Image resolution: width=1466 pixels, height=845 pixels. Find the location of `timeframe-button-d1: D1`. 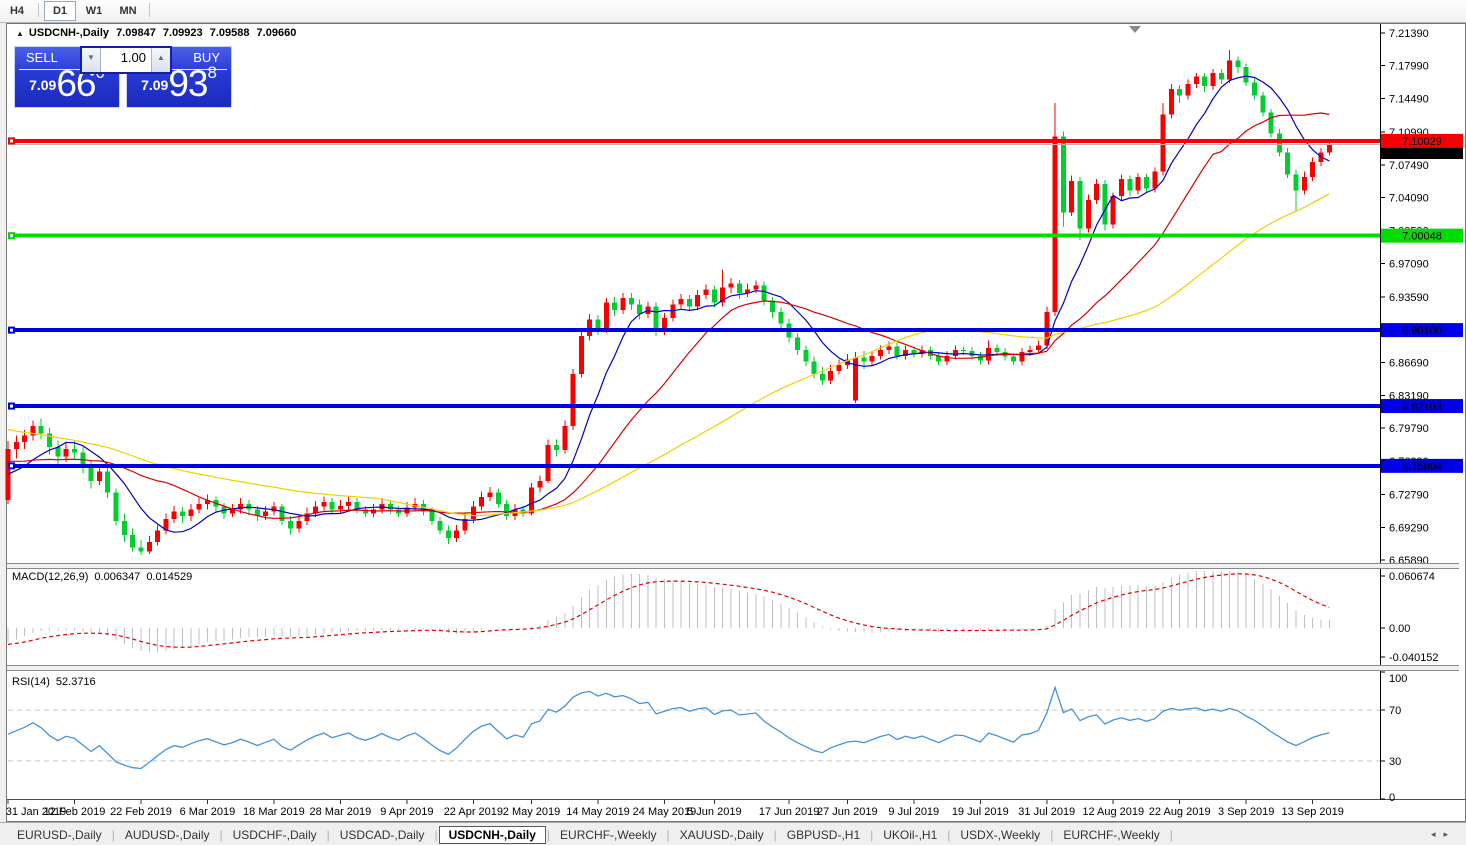

timeframe-button-d1: D1 is located at coordinates (60, 11).